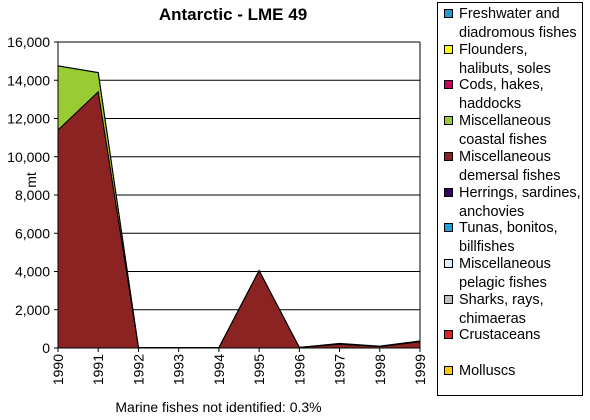 This screenshot has height=420, width=590. I want to click on legend-label: Freshwater and diadromous fishes, so click(521, 24).